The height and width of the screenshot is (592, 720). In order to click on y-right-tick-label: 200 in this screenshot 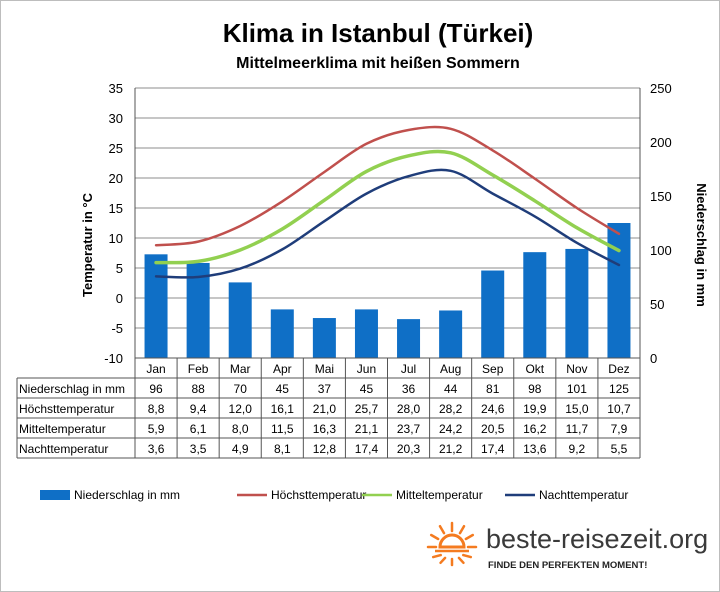, I will do `click(661, 142)`.